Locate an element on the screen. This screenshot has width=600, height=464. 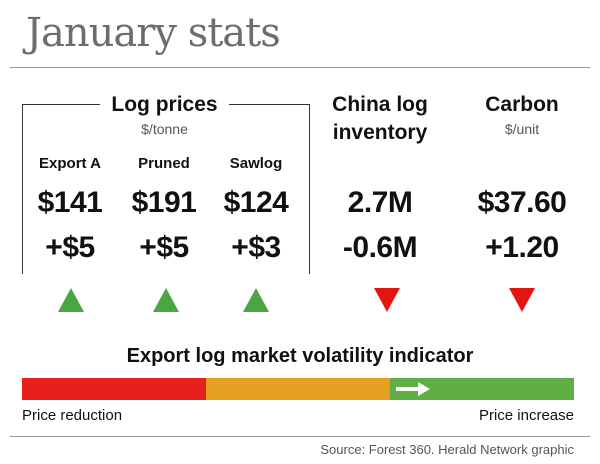
log-prices-bracket-right-side is located at coordinates (309, 189).